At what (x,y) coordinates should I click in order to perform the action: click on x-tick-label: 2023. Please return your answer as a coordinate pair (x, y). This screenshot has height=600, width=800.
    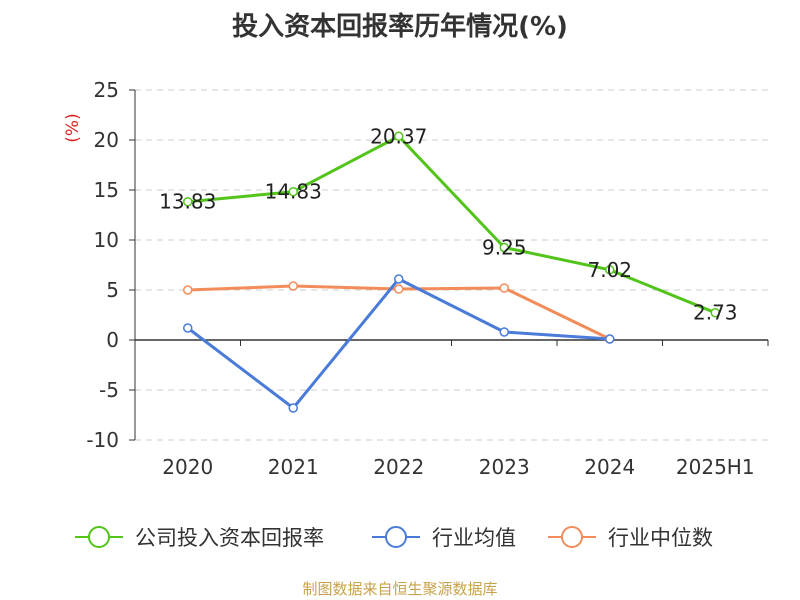
    Looking at the image, I should click on (504, 467).